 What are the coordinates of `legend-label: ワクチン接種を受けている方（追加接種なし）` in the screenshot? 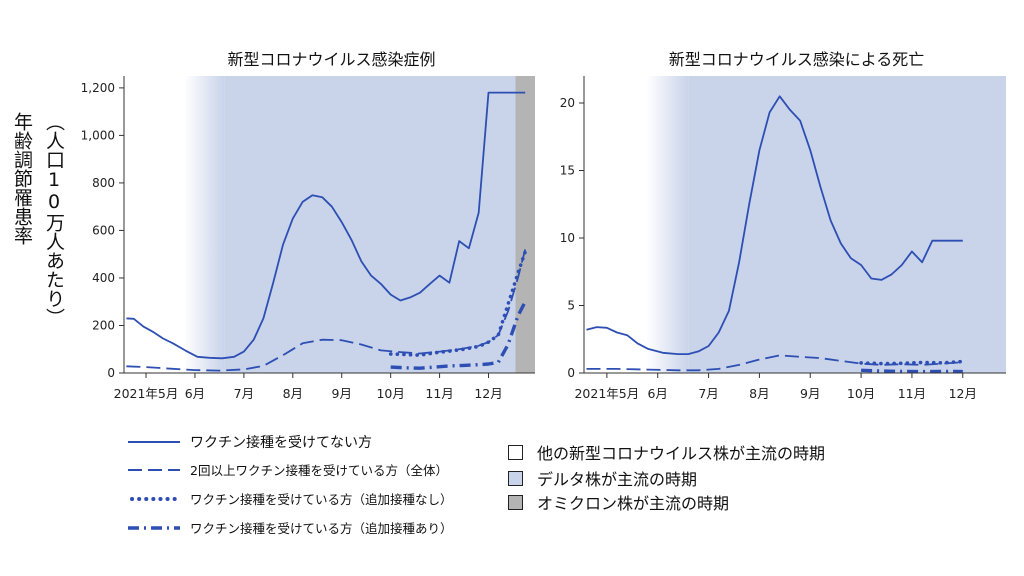 It's located at (321, 499).